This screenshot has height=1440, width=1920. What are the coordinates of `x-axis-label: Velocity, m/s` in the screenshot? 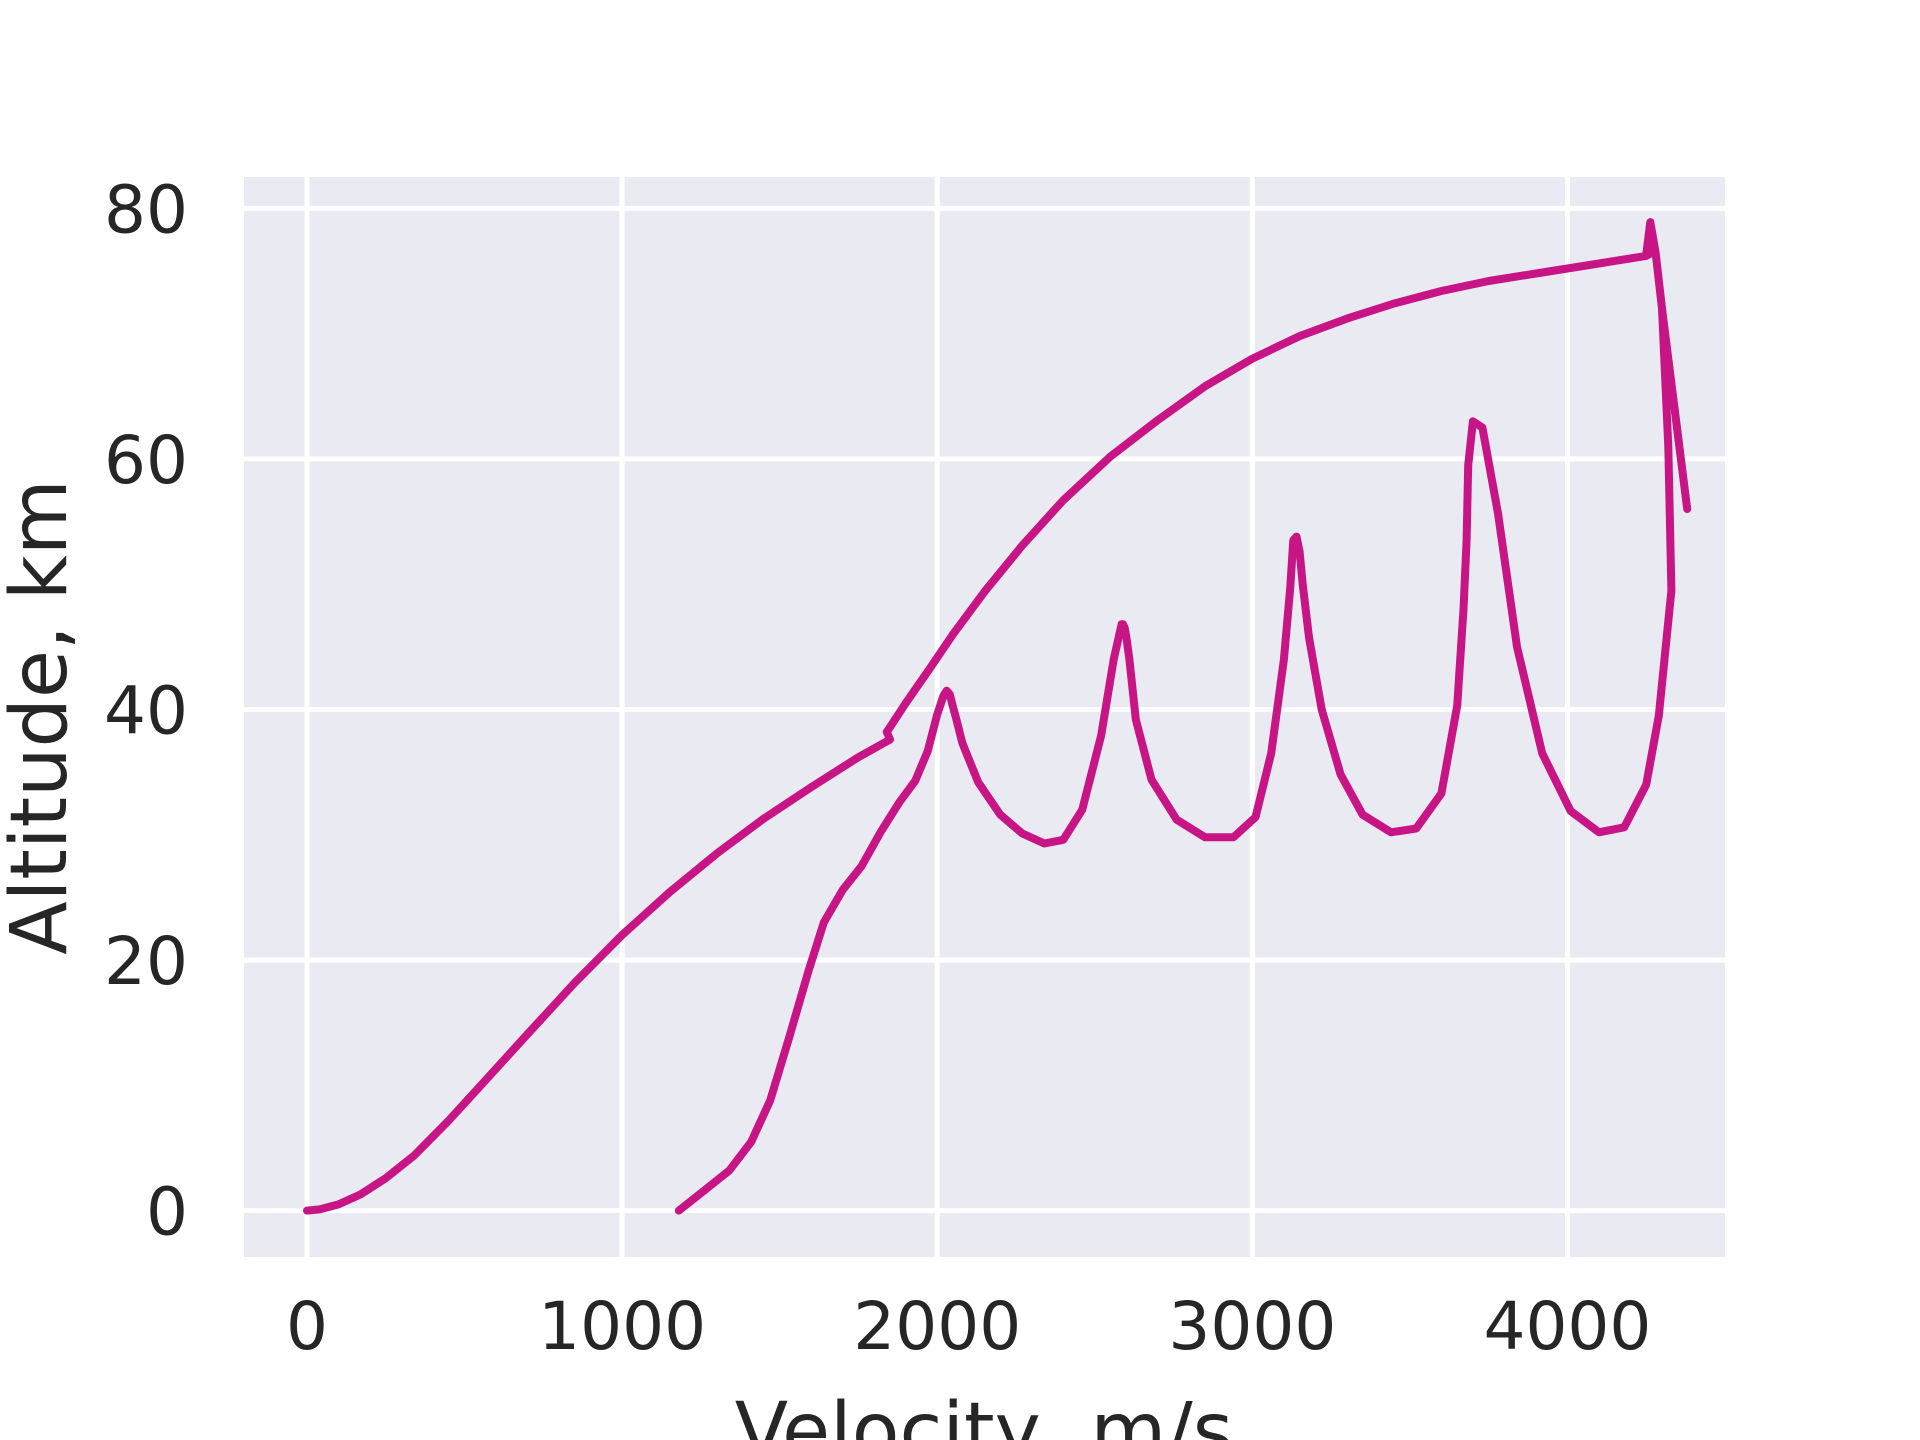 It's located at (984, 1413).